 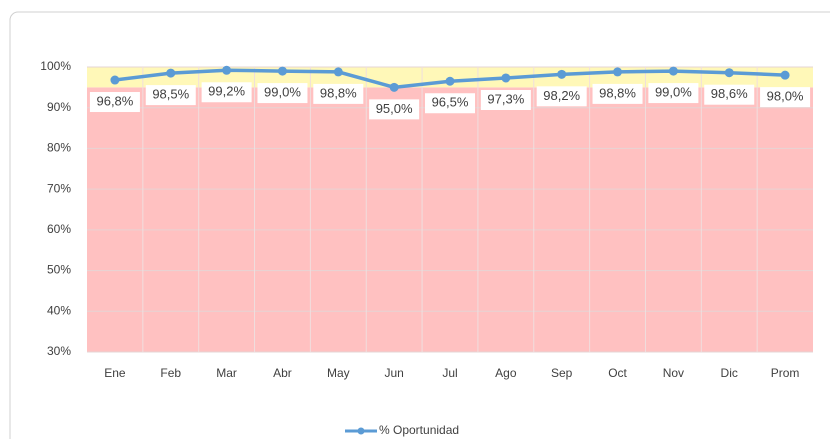 I want to click on x-tick-label: Jul, so click(x=449, y=373).